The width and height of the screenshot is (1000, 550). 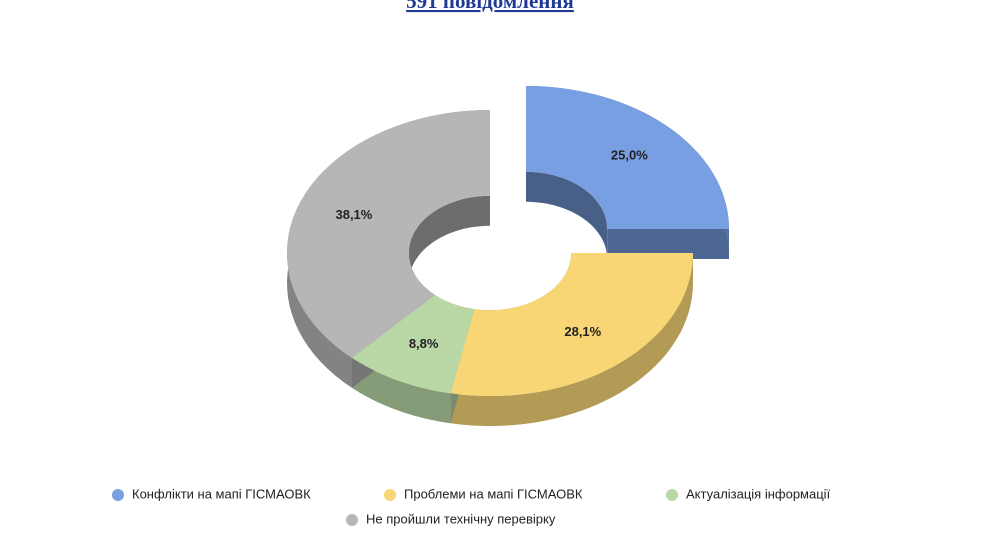 I want to click on chart-title: 591 повідомлення, so click(x=490, y=6).